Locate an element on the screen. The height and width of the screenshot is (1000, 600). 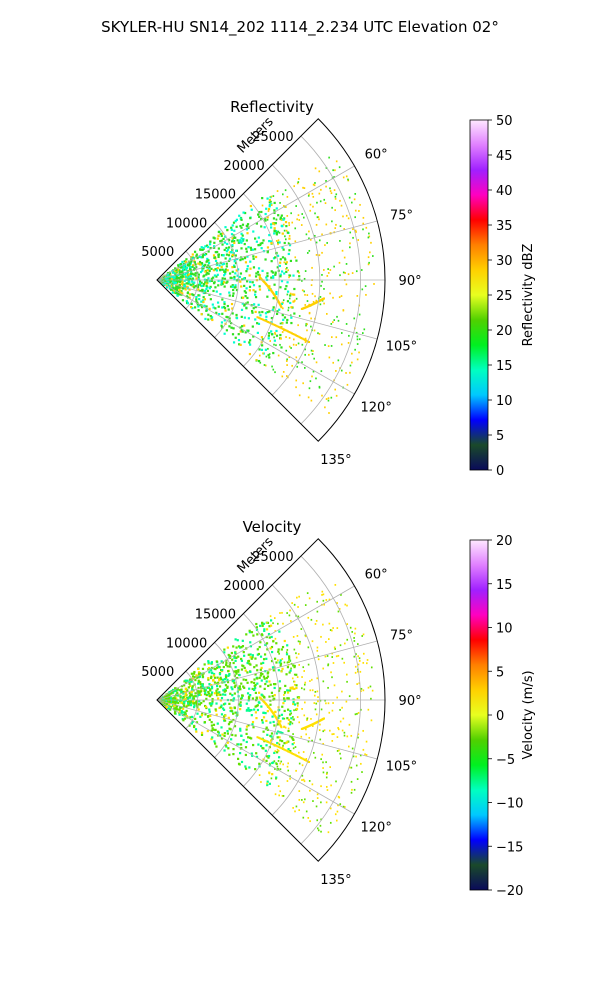
colorbar-tick-label: 45 is located at coordinates (504, 156).